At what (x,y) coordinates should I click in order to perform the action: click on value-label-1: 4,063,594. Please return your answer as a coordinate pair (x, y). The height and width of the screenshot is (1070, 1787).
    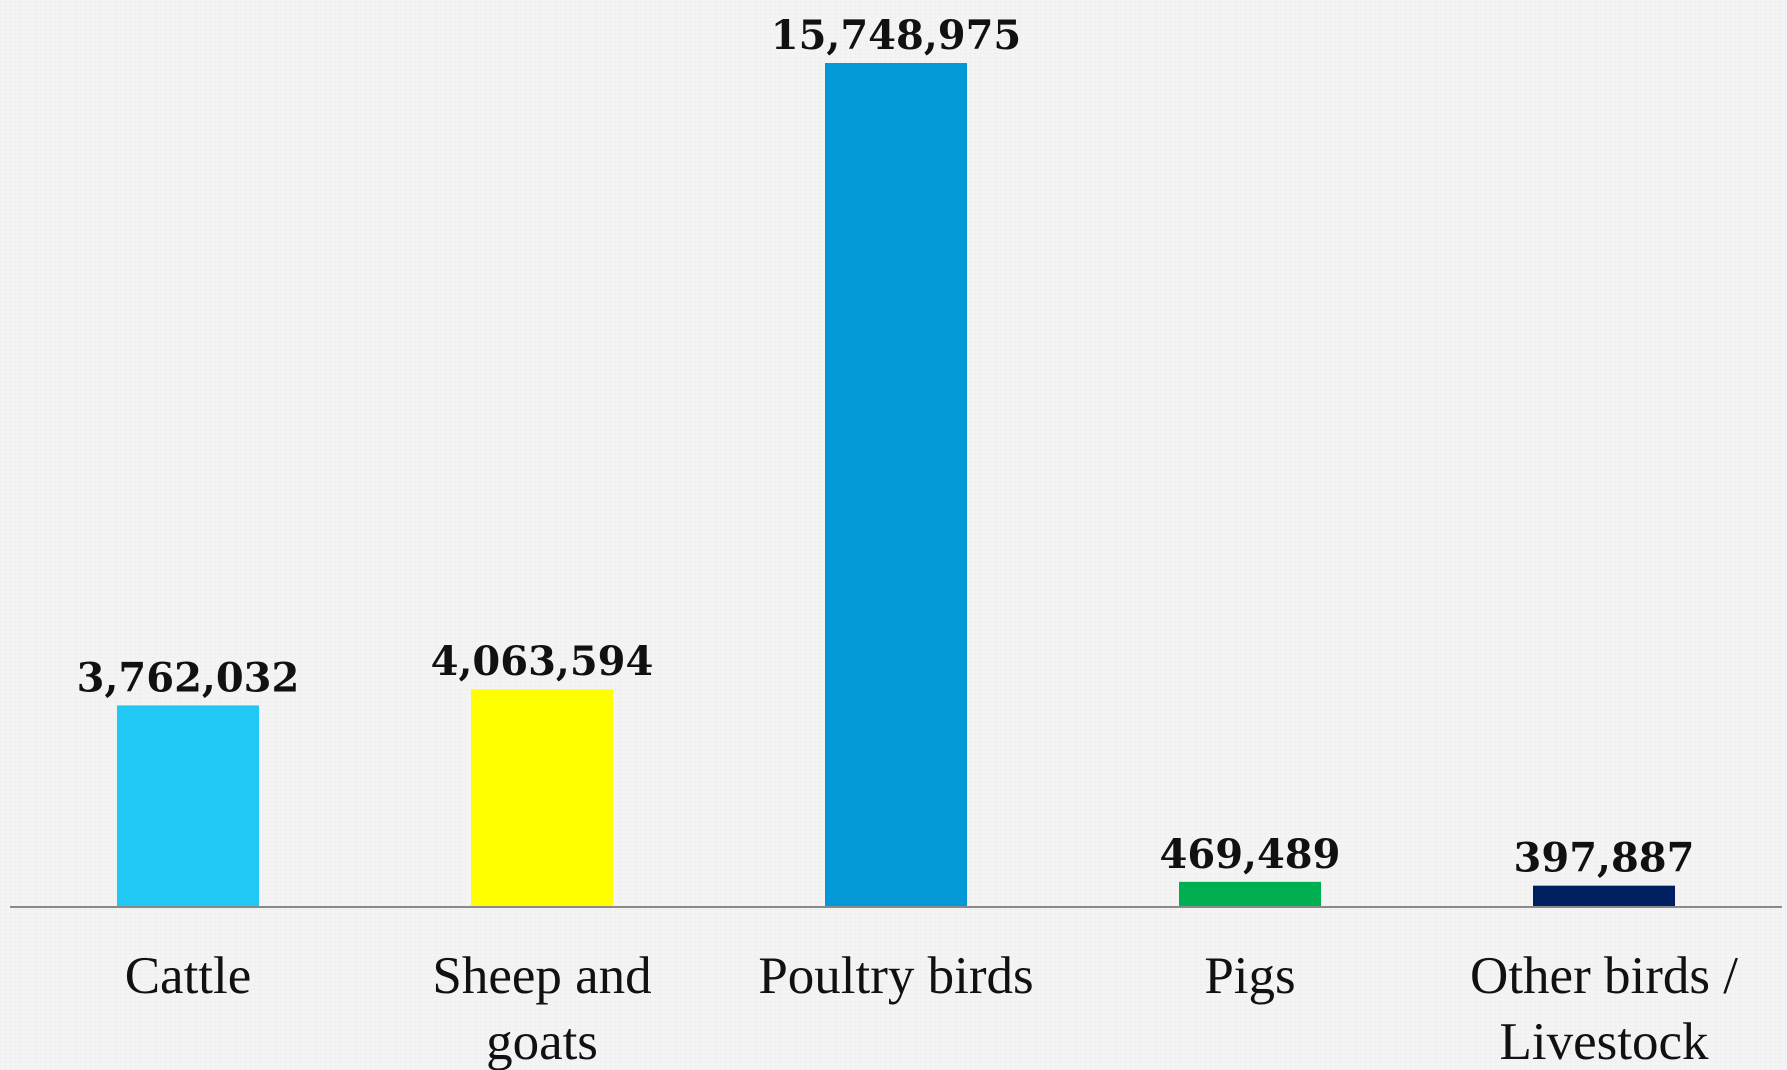
    Looking at the image, I should click on (542, 661).